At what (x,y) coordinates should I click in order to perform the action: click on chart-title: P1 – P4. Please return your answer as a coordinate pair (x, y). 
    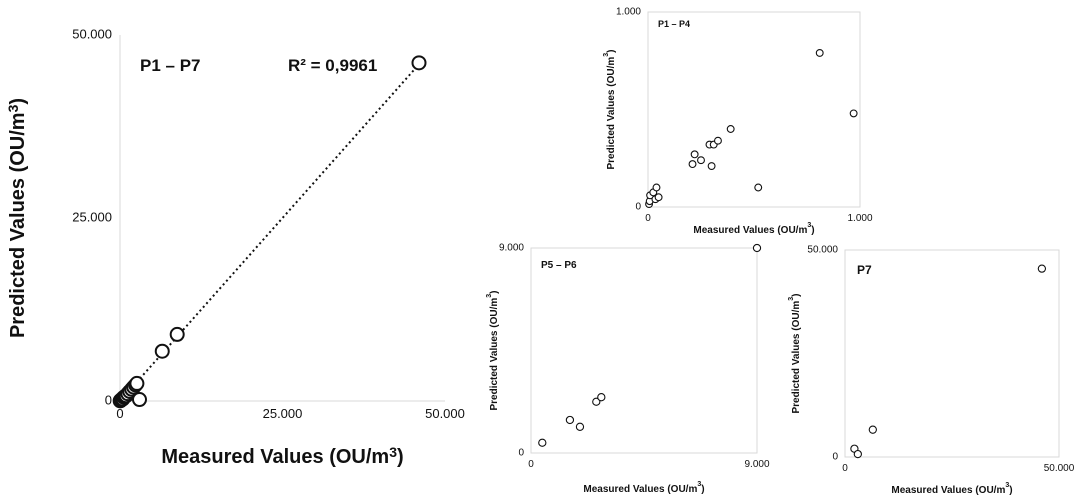
    Looking at the image, I should click on (674, 24).